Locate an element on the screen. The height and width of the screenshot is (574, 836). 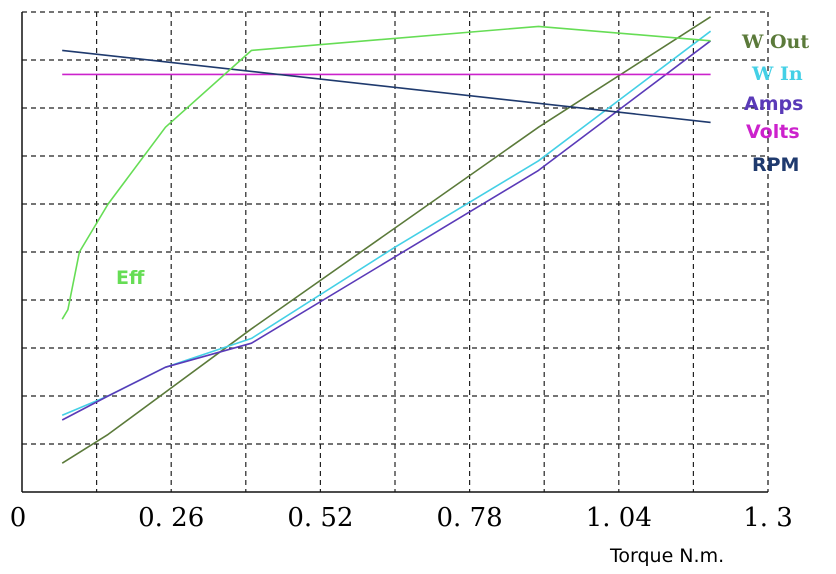
x-tick-label: 0. 78 is located at coordinates (470, 518).